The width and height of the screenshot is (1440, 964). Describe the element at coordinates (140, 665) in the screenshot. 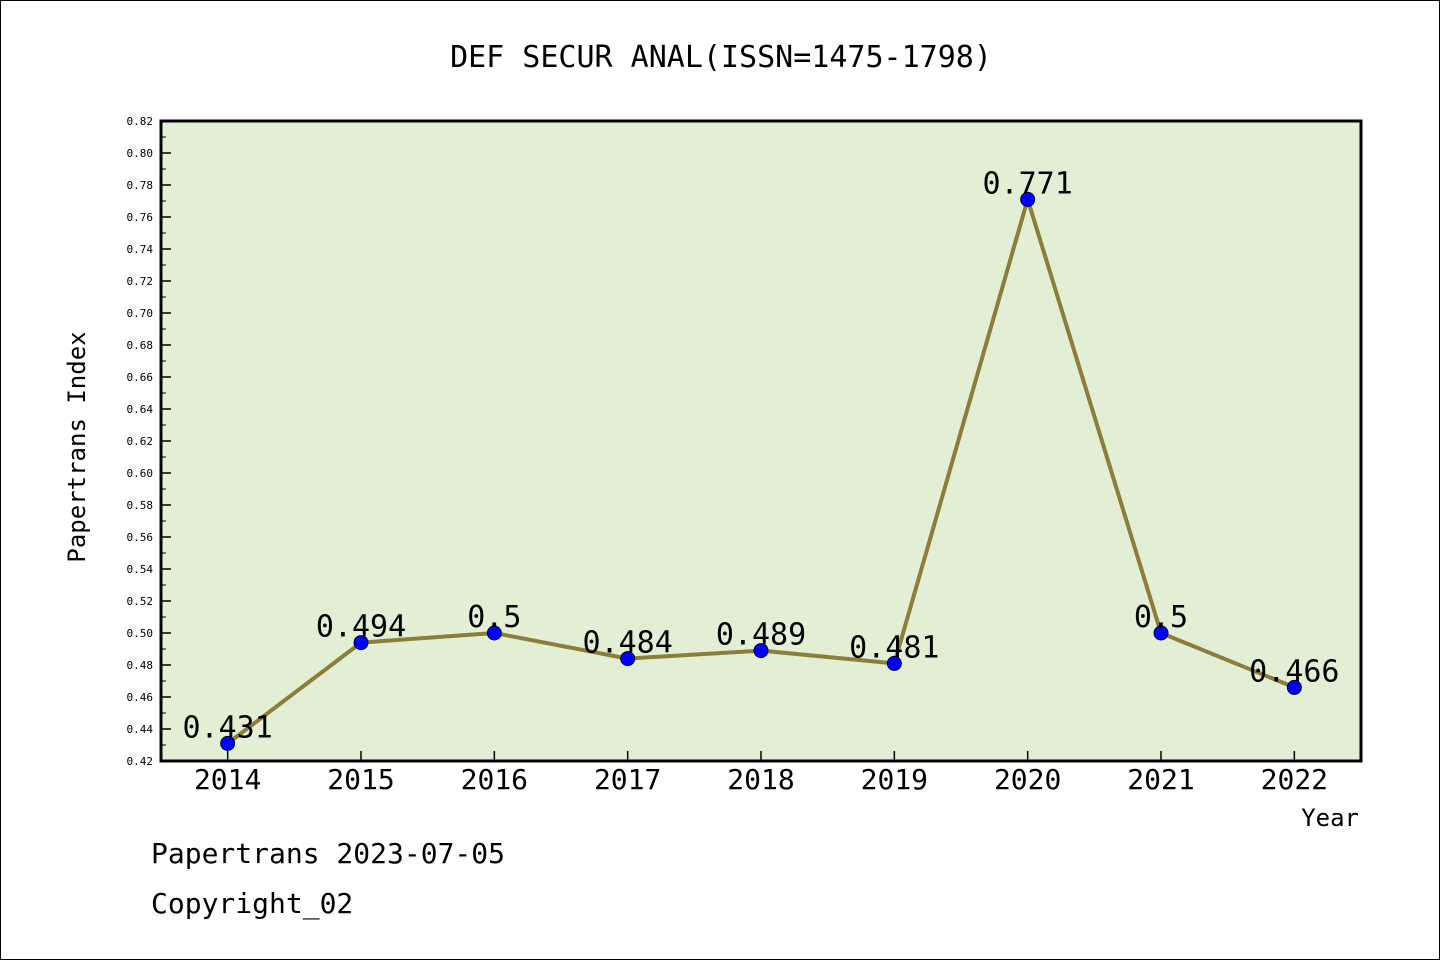

I see `y-tick-label: 0.48` at that location.